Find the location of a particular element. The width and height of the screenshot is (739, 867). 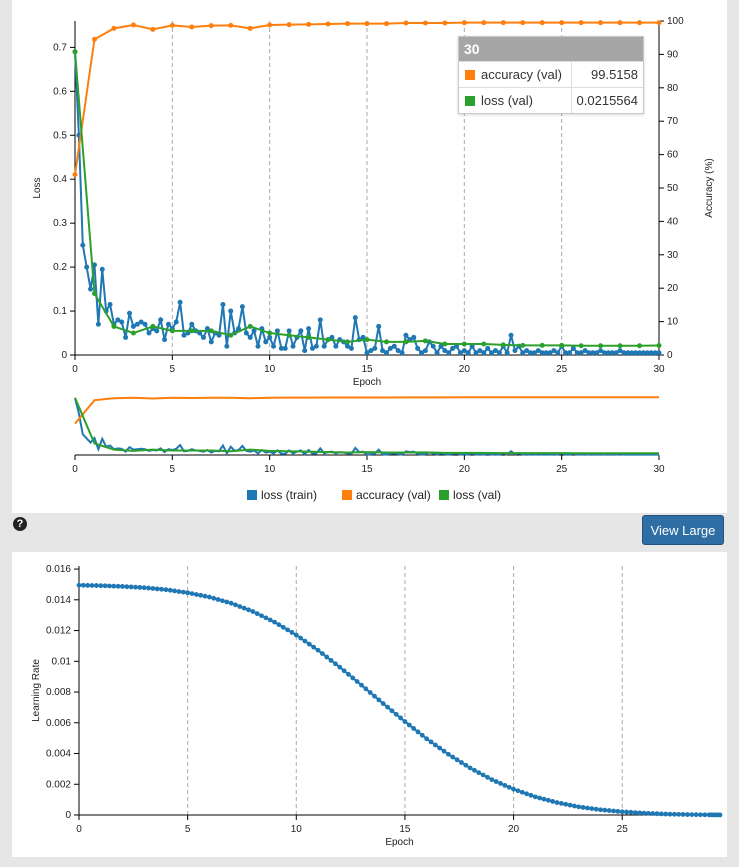

legend-label-loss-val: loss (val) is located at coordinates (477, 495).